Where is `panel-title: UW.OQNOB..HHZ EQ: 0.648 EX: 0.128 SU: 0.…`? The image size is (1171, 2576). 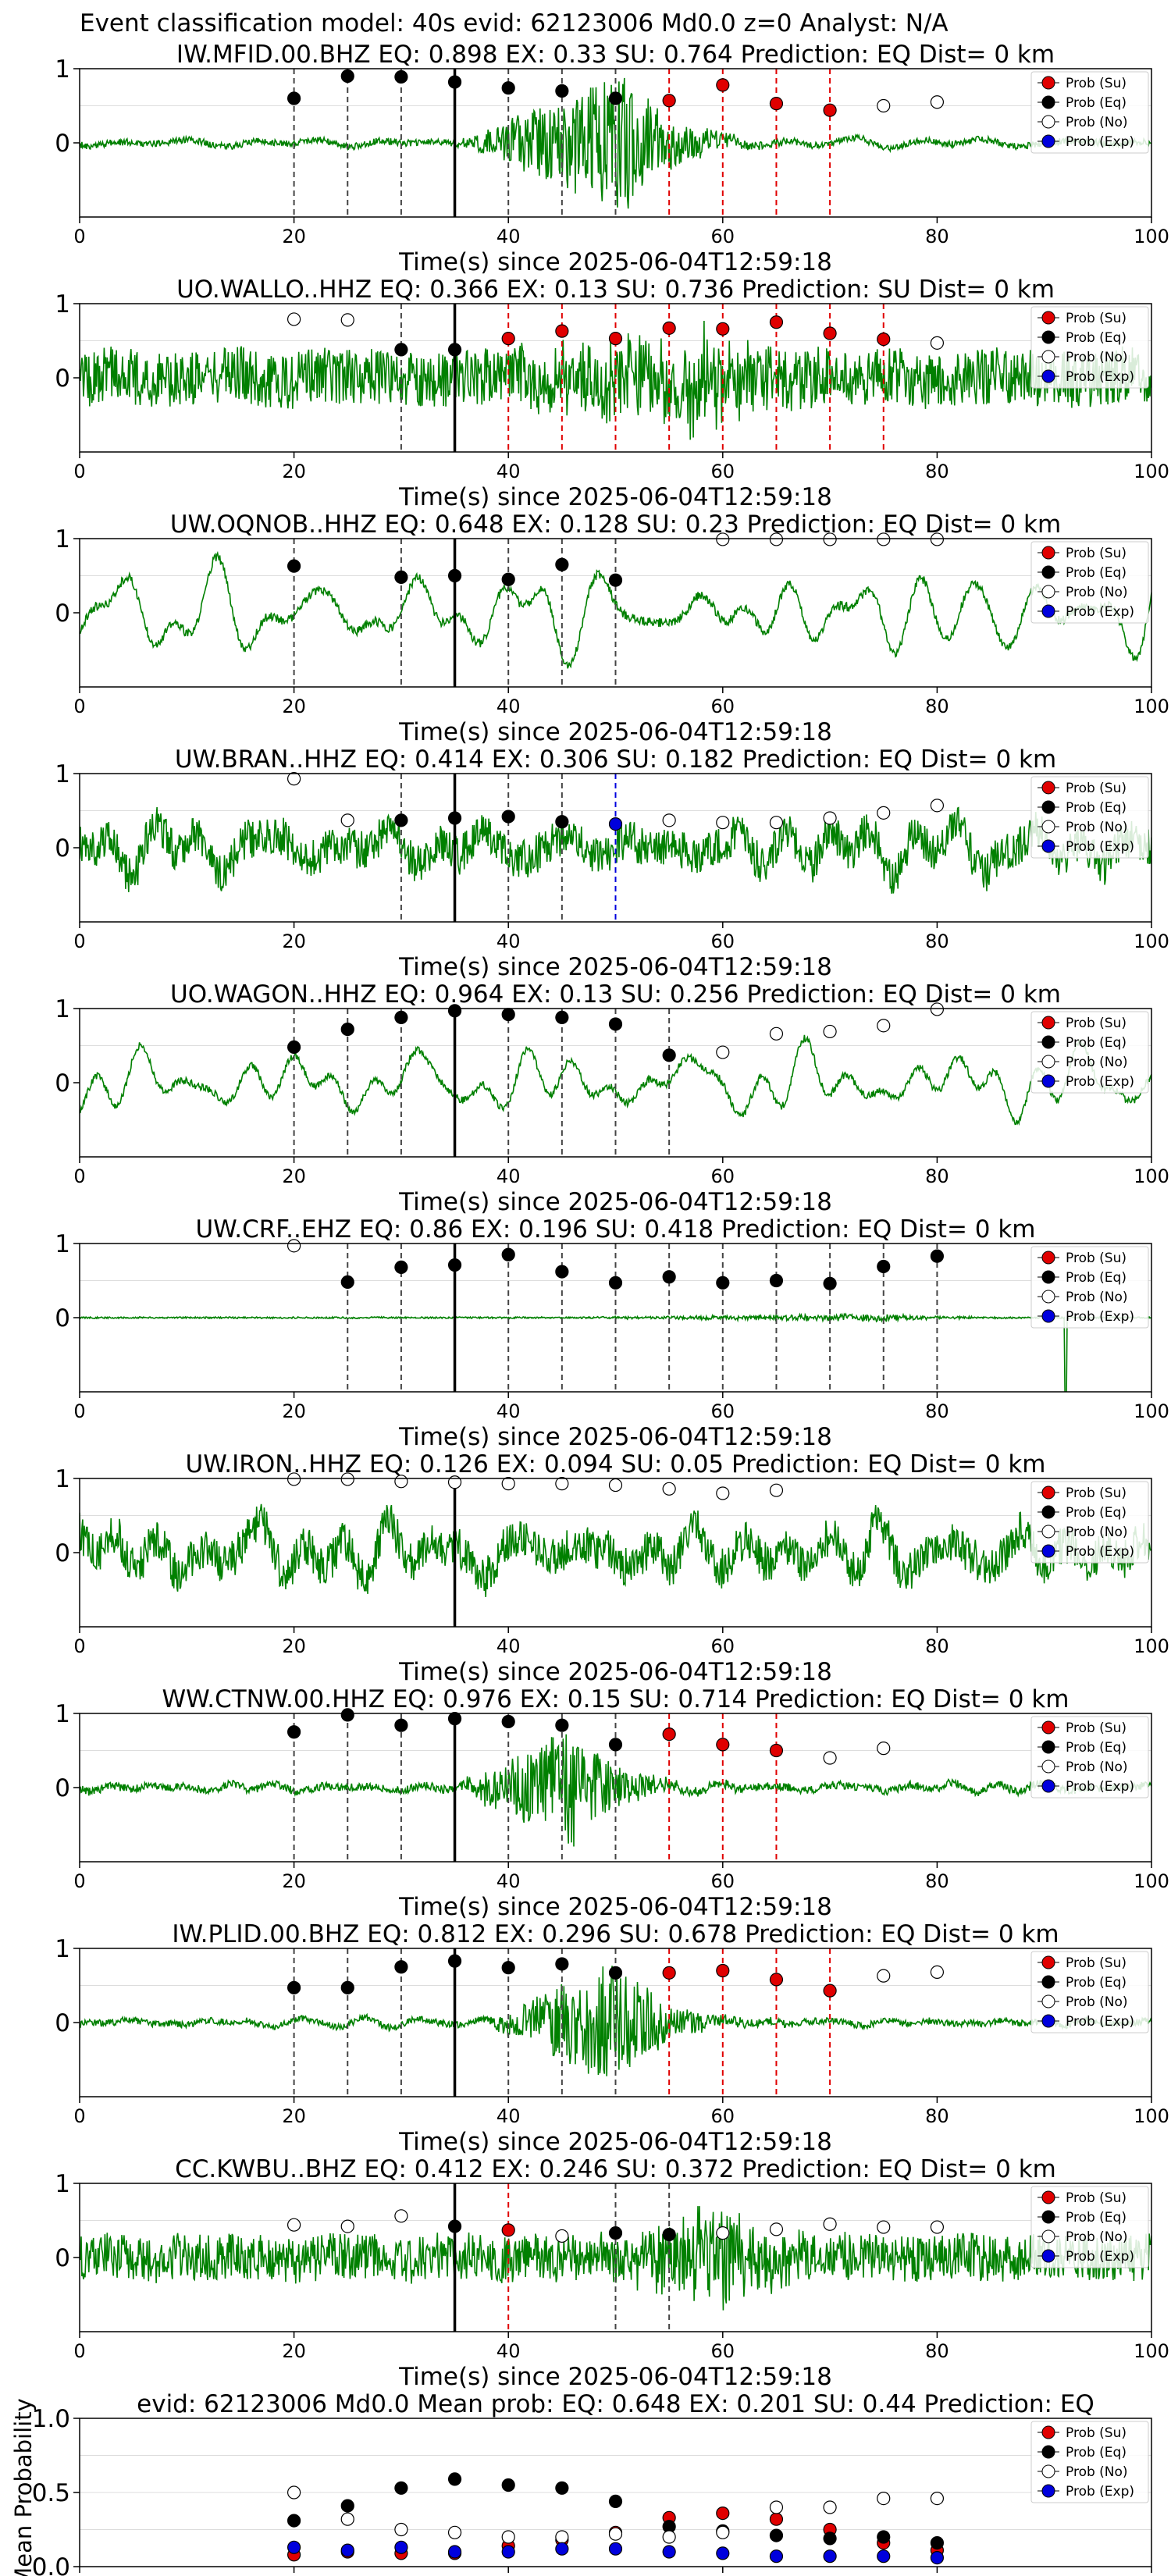 panel-title: UW.OQNOB..HHZ EQ: 0.648 EX: 0.128 SU: 0.… is located at coordinates (615, 525).